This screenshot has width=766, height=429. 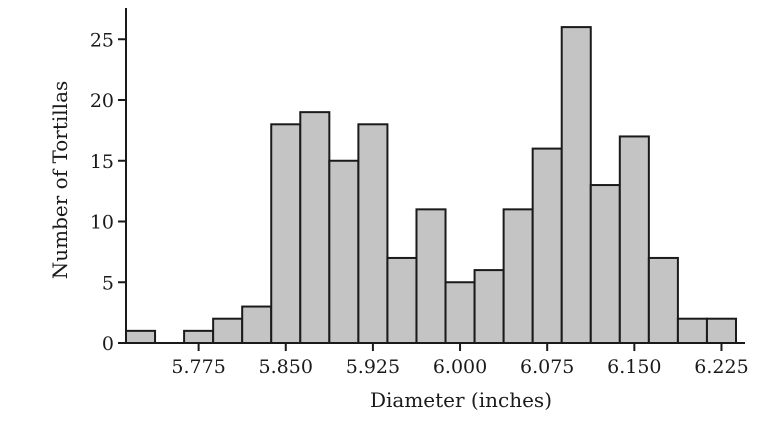 What do you see at coordinates (108, 192) in the screenshot?
I see `y-ticks-group: 0 5 10 15 20 25` at bounding box center [108, 192].